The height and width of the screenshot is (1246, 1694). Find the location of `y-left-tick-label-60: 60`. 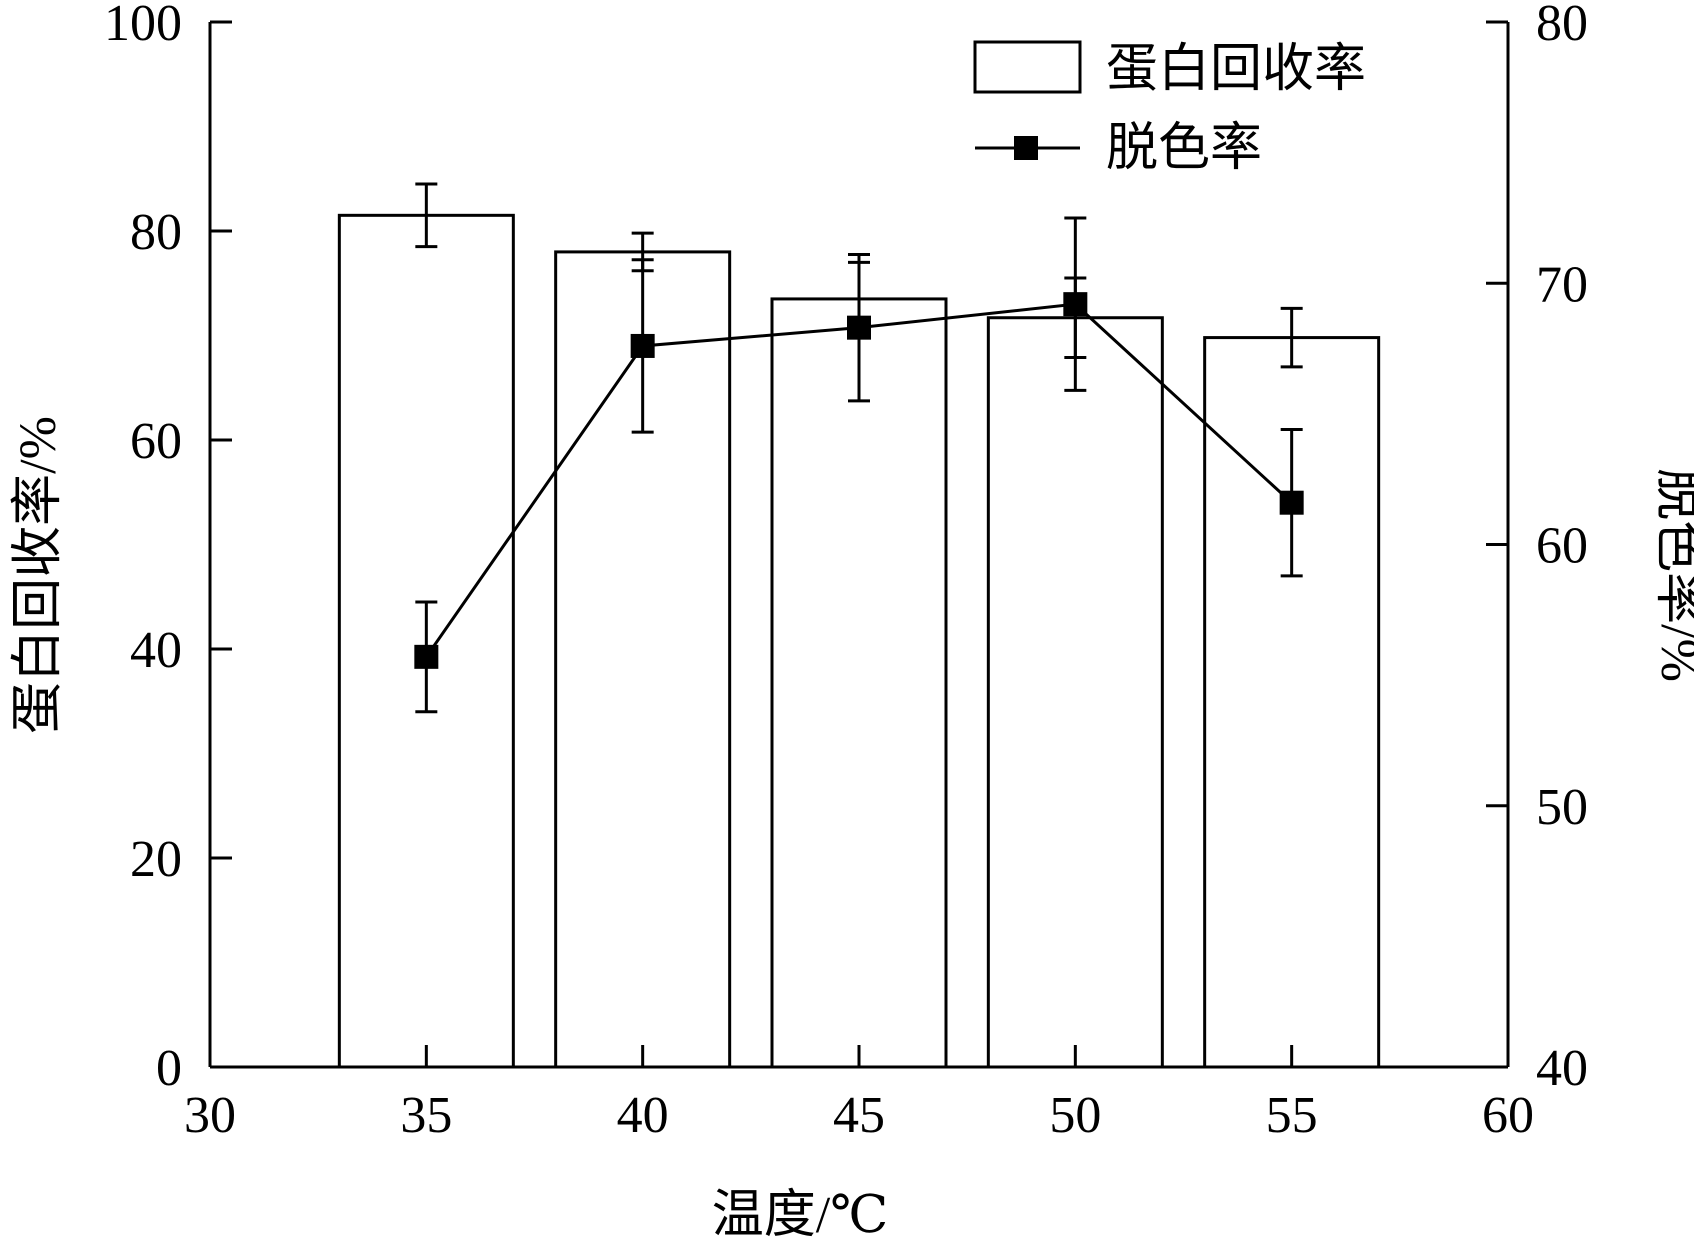

y-left-tick-label-60: 60 is located at coordinates (156, 441).